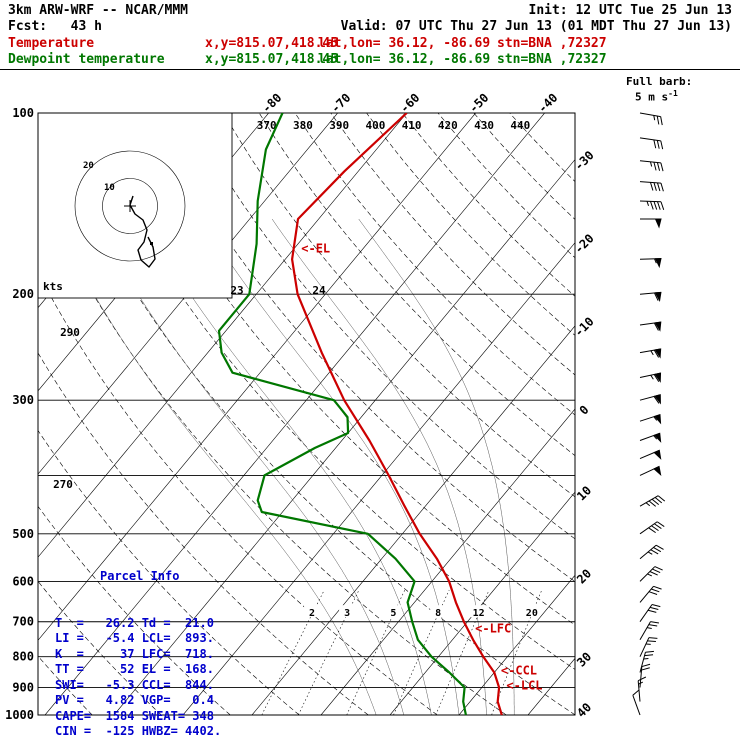  I want to click on legend-dewpoint-latlon: lat,lon= 36.12, -86.69, so click(404, 59).